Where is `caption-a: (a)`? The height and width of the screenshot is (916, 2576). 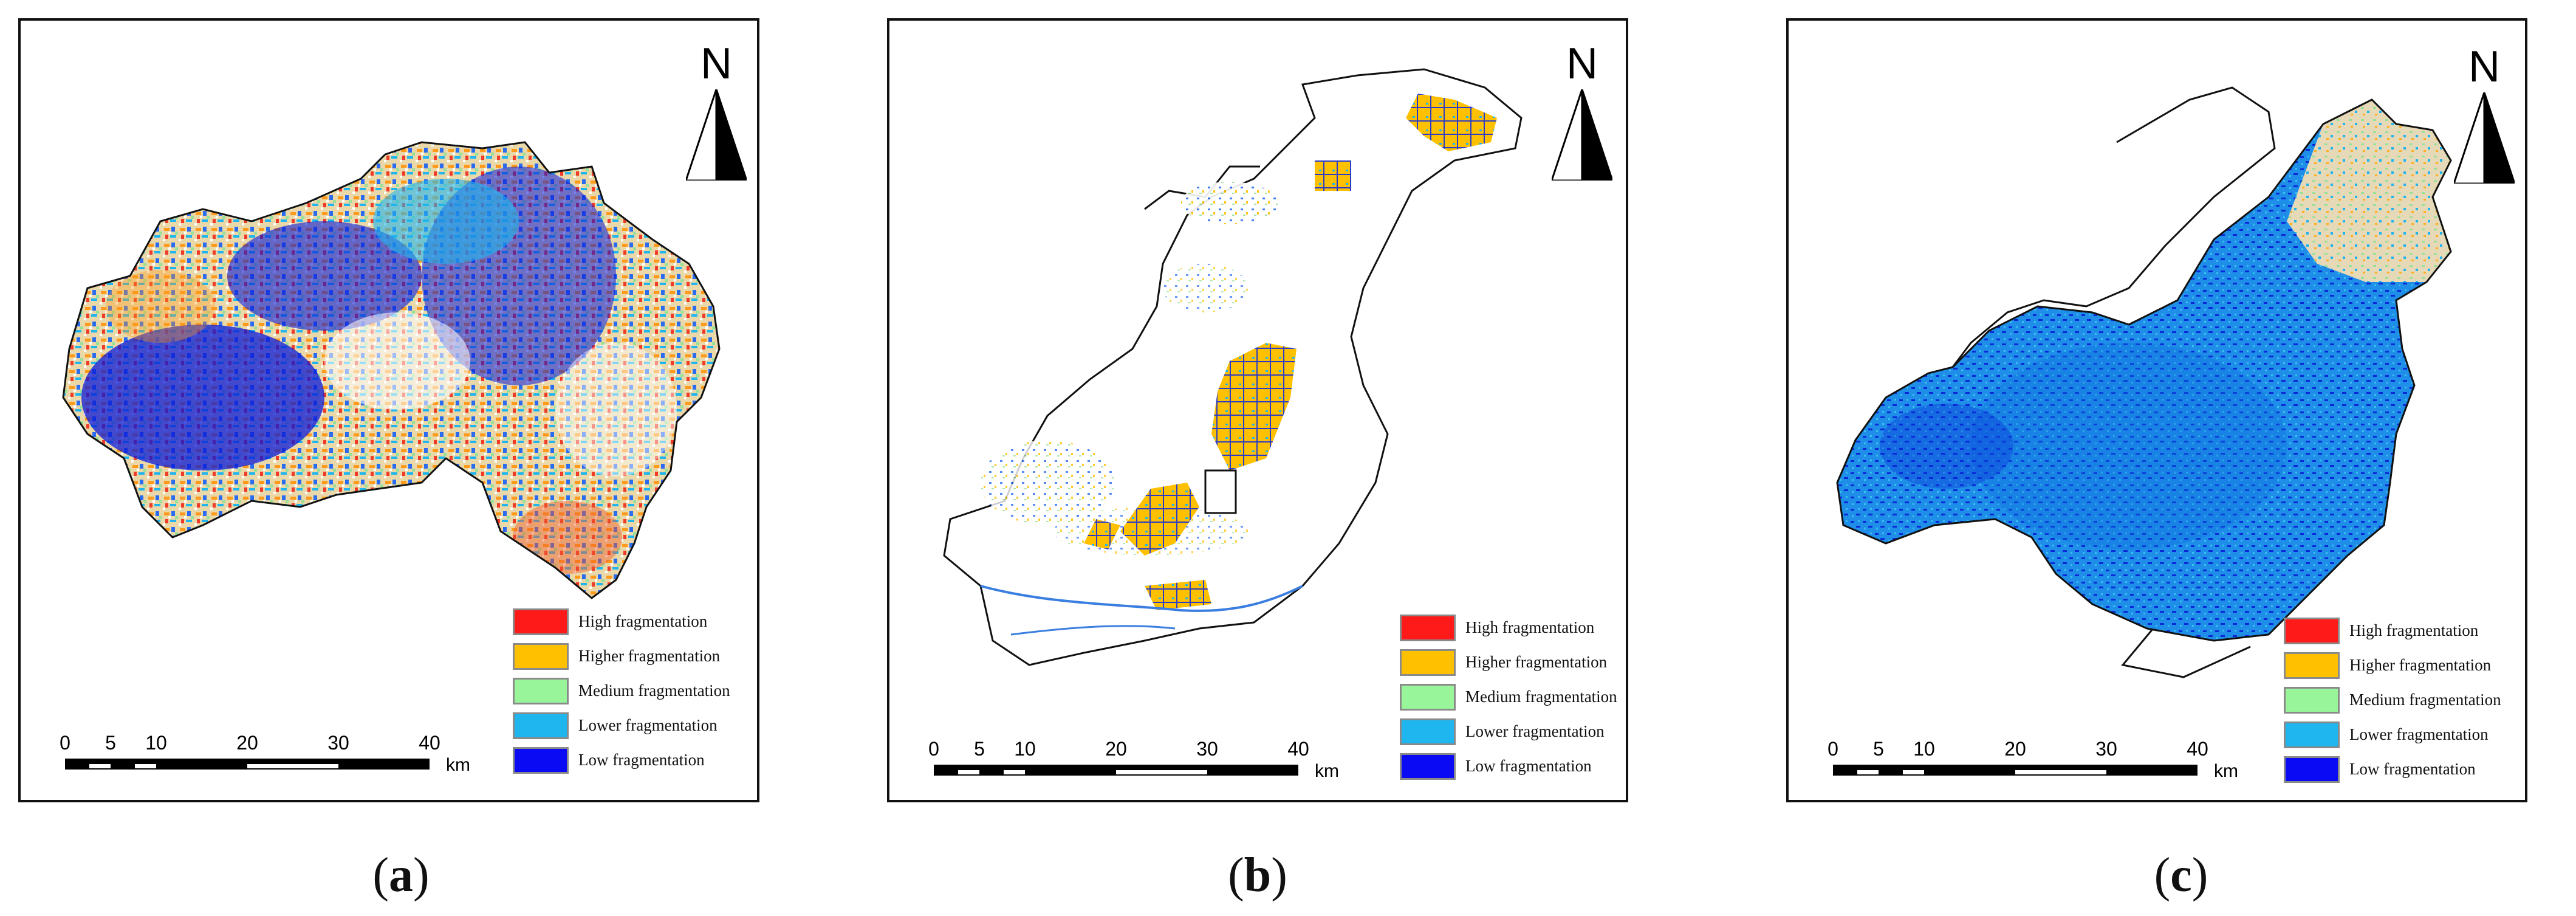 caption-a: (a) is located at coordinates (401, 875).